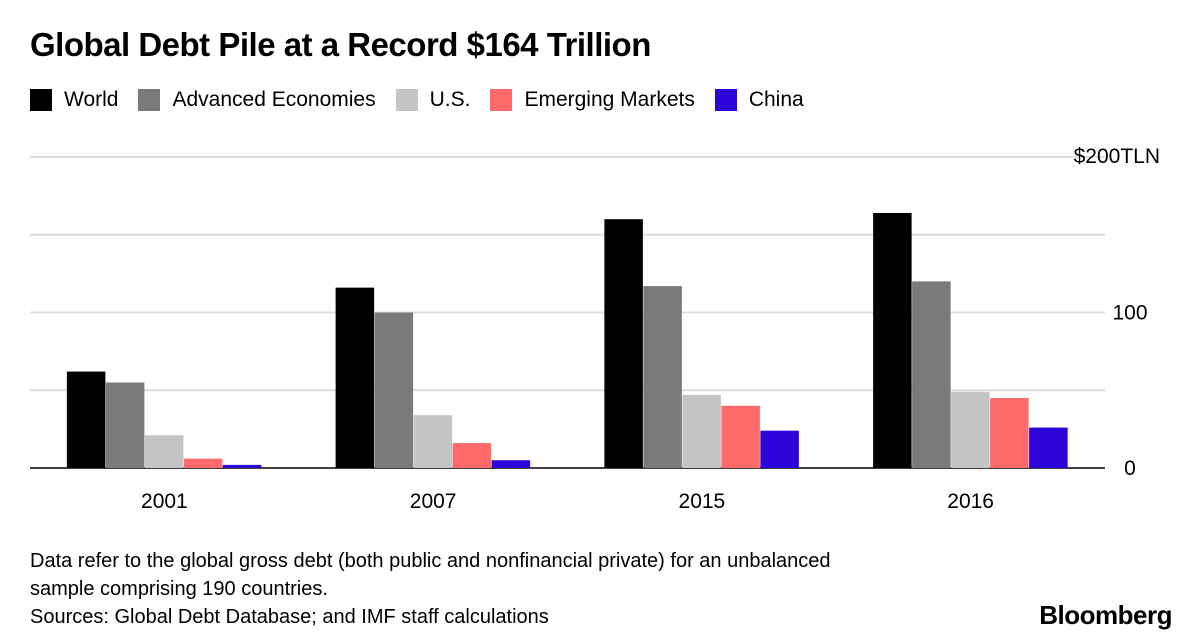 This screenshot has width=1200, height=643. What do you see at coordinates (1048, 447) in the screenshot?
I see `bar-china-2016` at bounding box center [1048, 447].